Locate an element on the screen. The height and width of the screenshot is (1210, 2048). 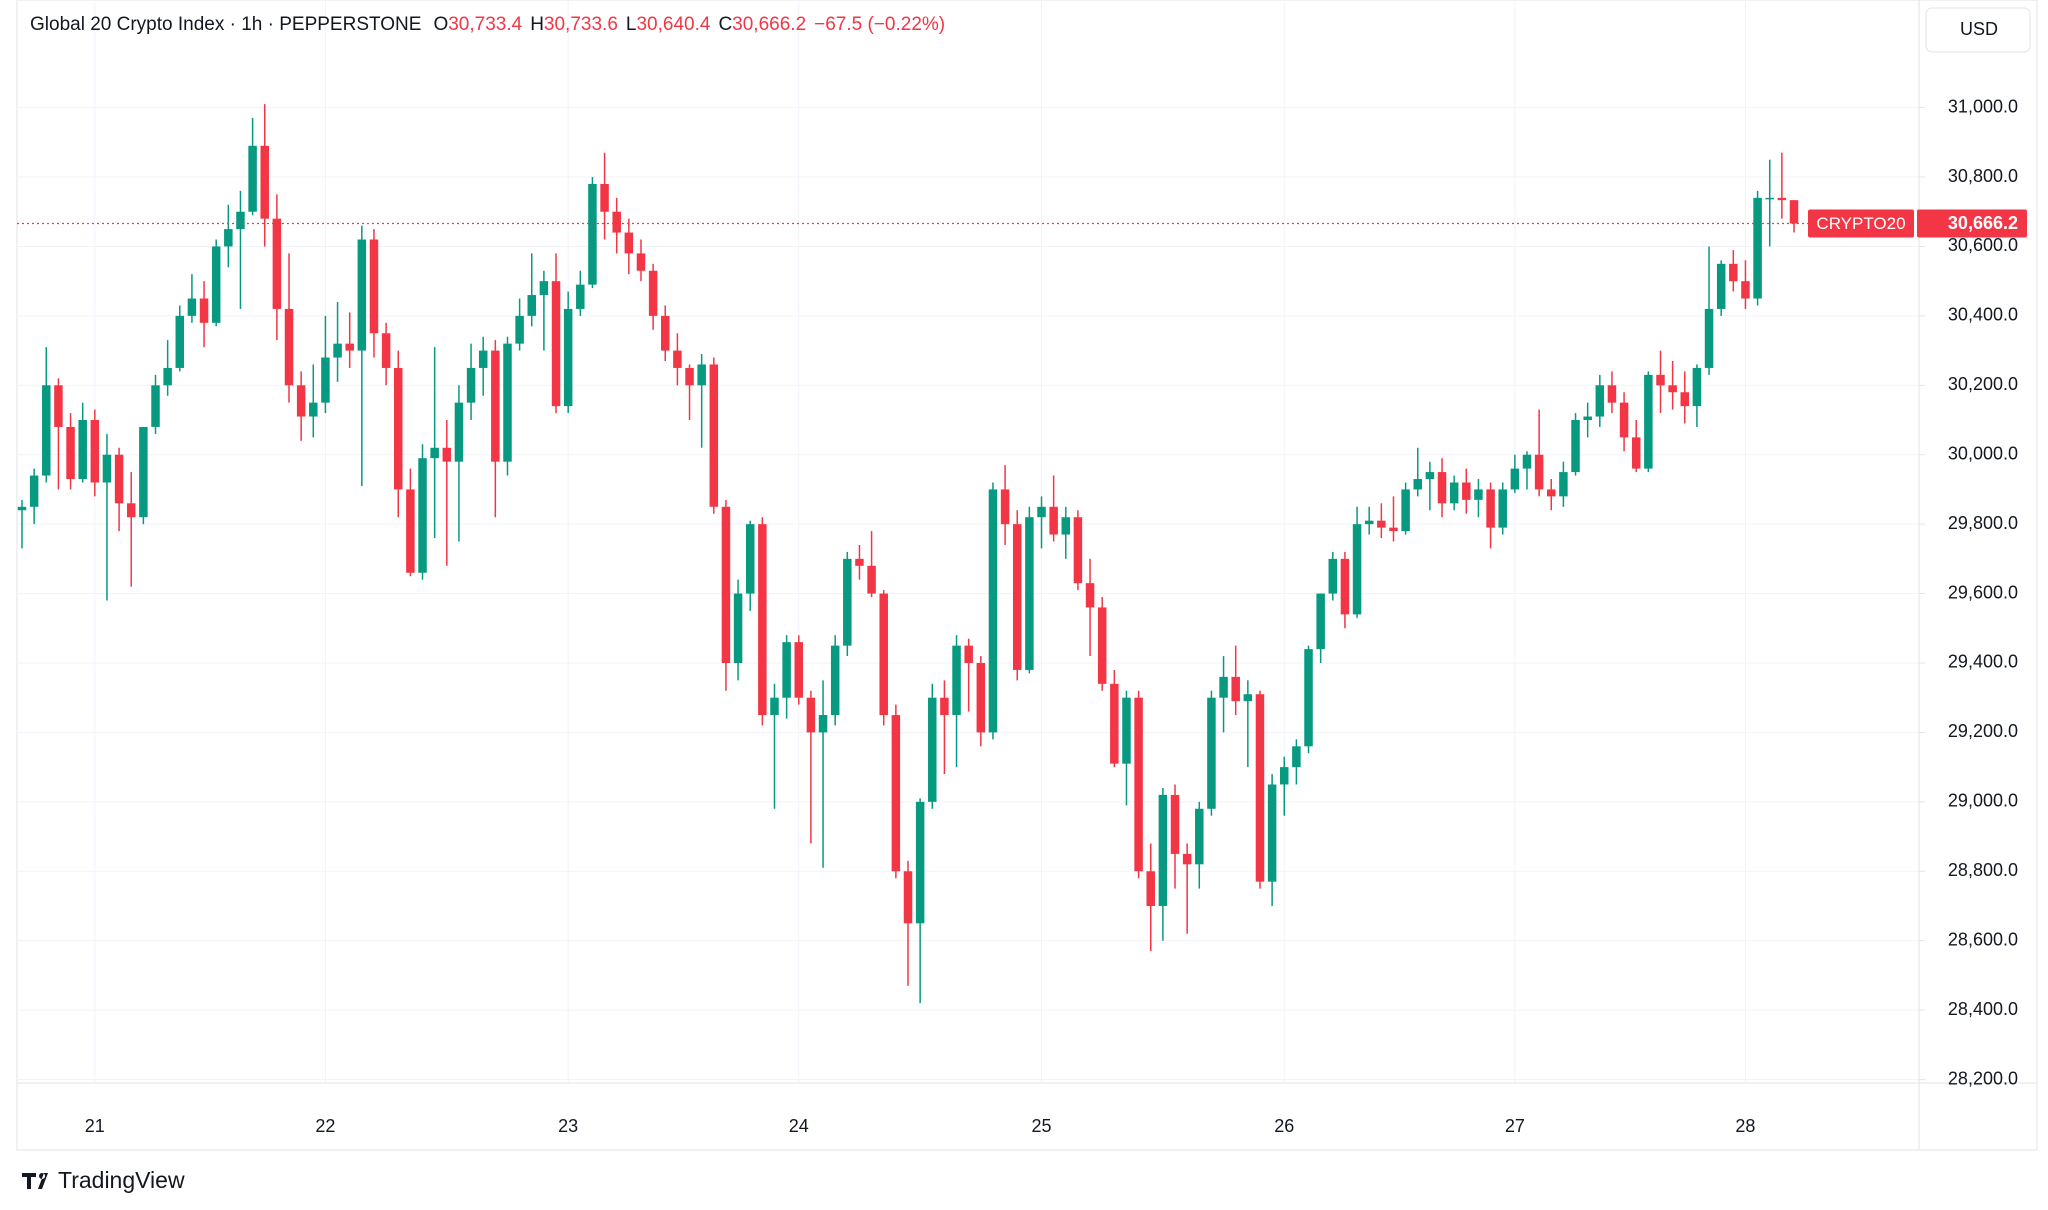
currency: USD is located at coordinates (1979, 29).